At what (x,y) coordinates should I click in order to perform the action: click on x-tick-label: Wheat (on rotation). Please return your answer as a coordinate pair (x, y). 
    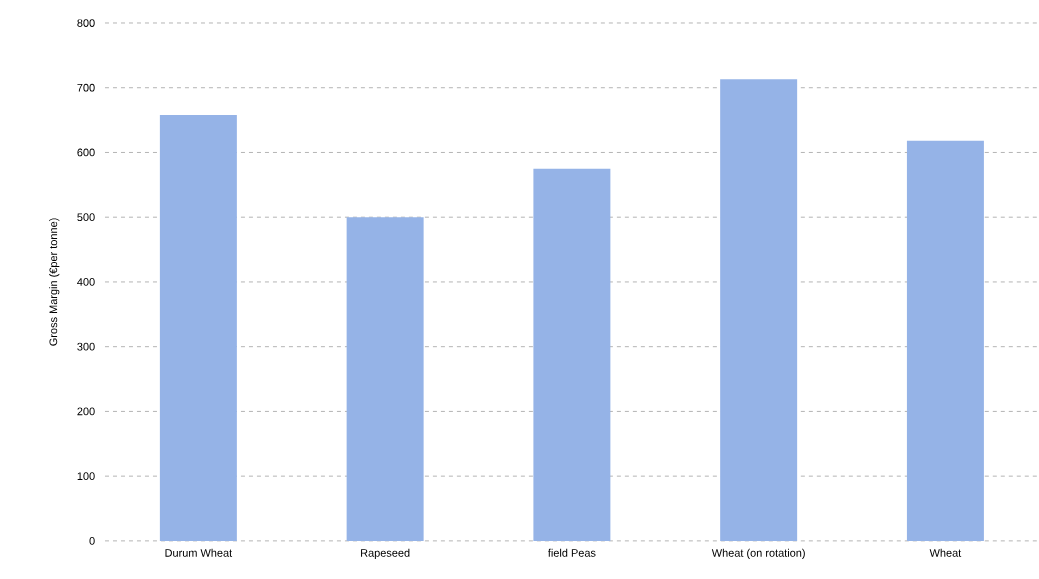
    Looking at the image, I should click on (758, 553).